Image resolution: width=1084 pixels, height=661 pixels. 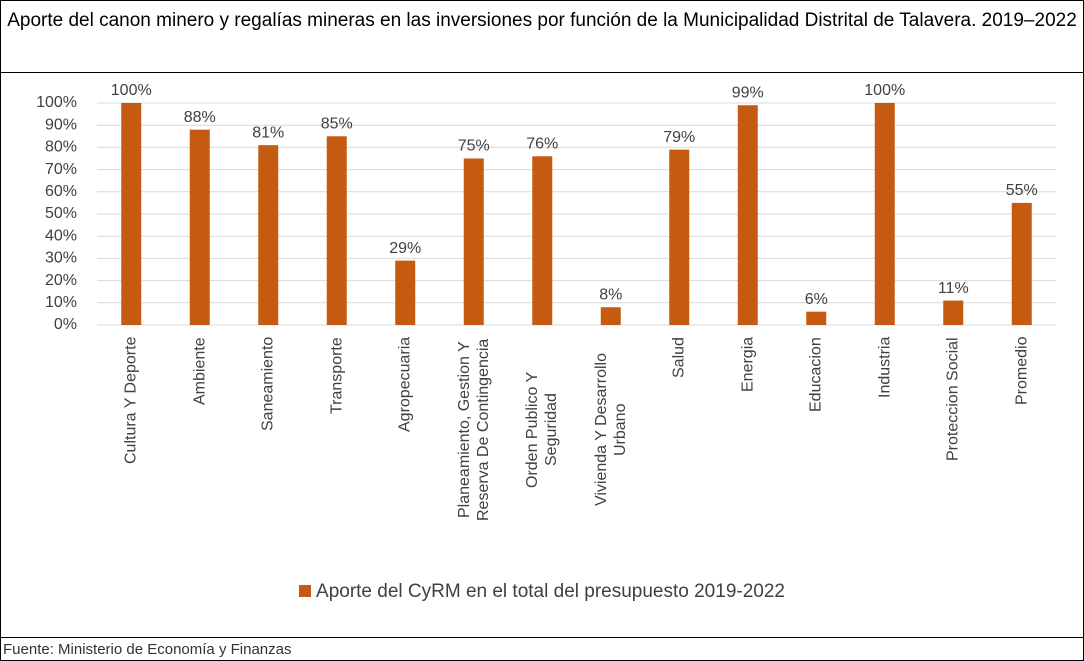 What do you see at coordinates (56, 102) in the screenshot?
I see `y-tick-label: 100%` at bounding box center [56, 102].